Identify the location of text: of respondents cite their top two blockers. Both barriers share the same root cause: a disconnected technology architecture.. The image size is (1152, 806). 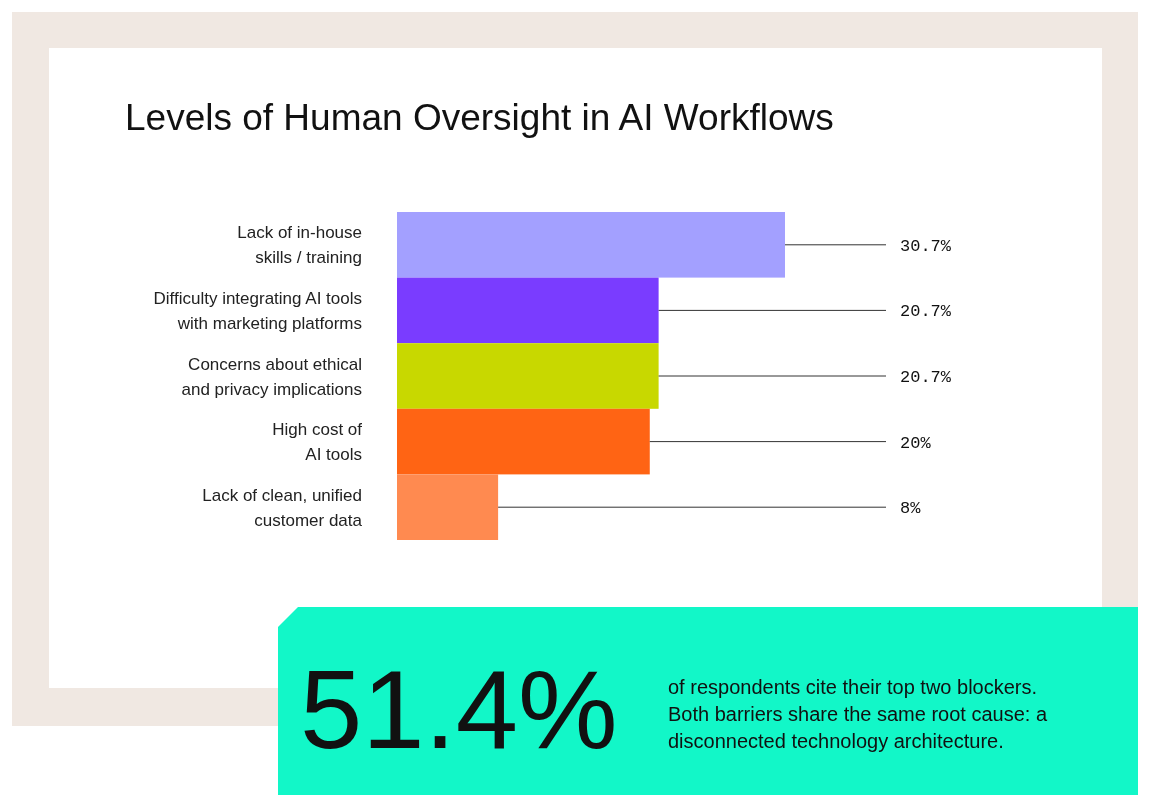
(858, 714).